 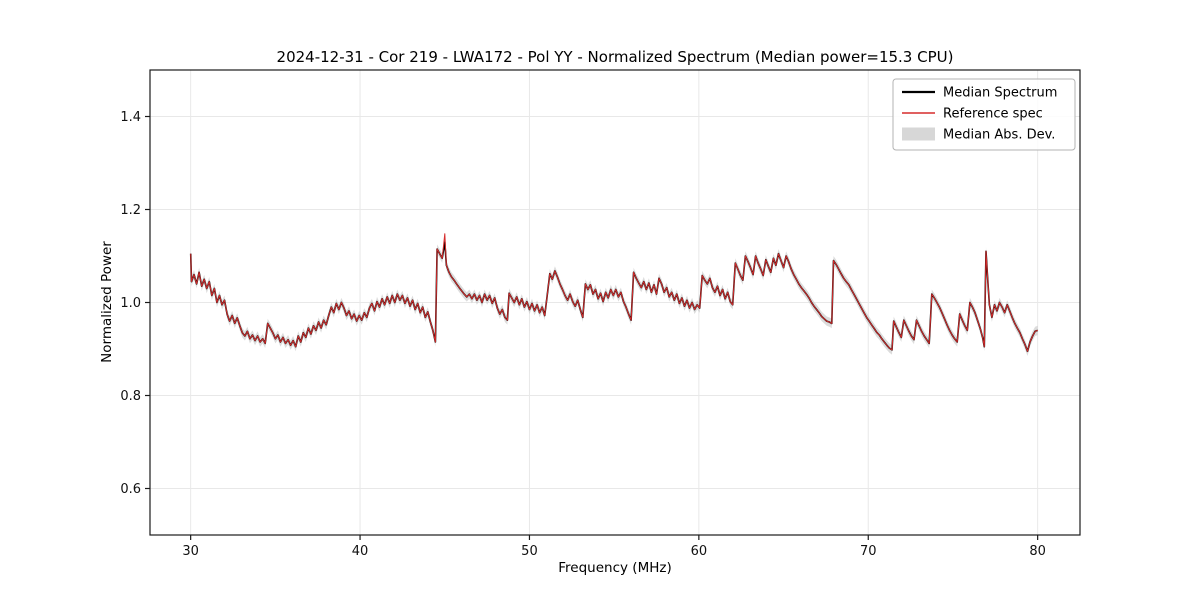 I want to click on reference-spectrum-line, so click(x=614, y=292).